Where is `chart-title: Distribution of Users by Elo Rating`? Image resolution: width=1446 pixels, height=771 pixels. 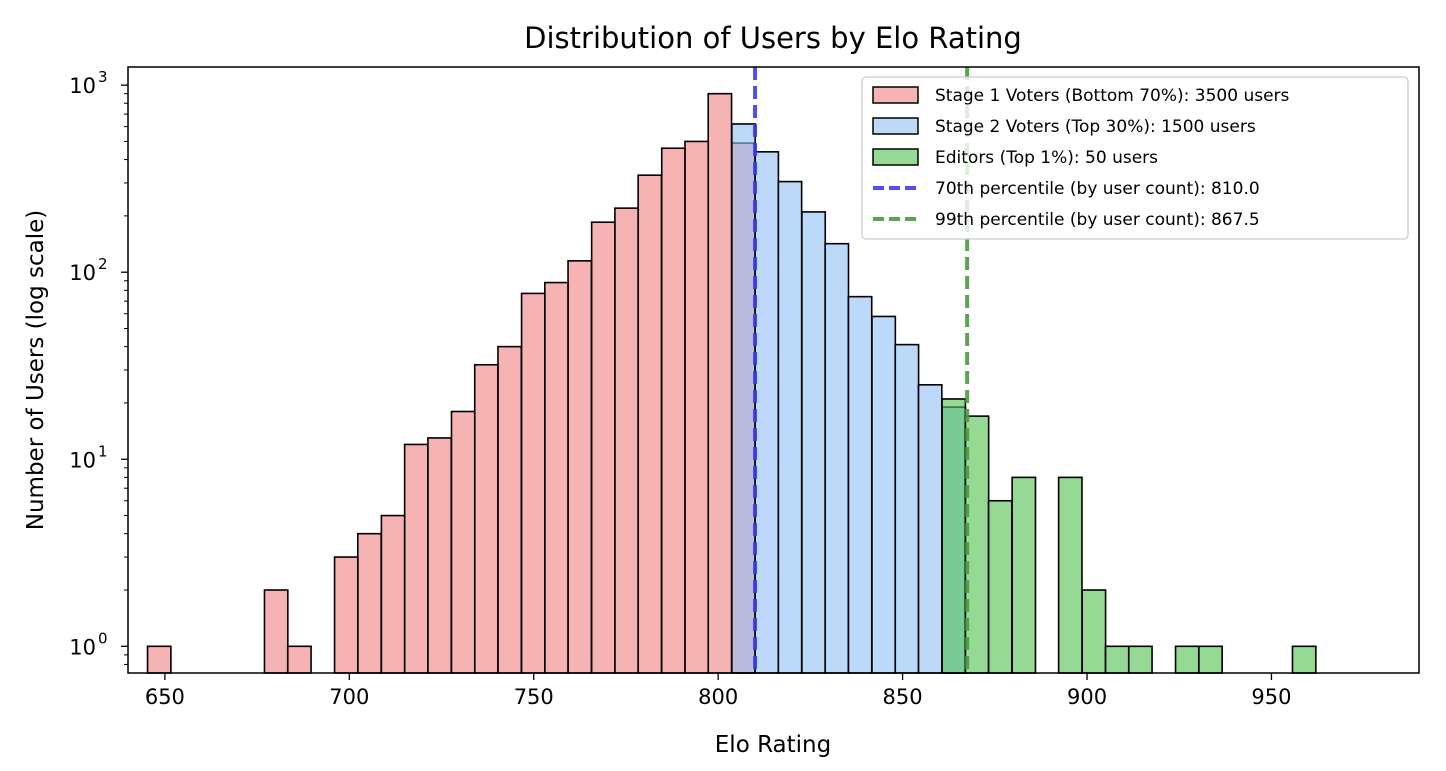
chart-title: Distribution of Users by Elo Rating is located at coordinates (773, 38).